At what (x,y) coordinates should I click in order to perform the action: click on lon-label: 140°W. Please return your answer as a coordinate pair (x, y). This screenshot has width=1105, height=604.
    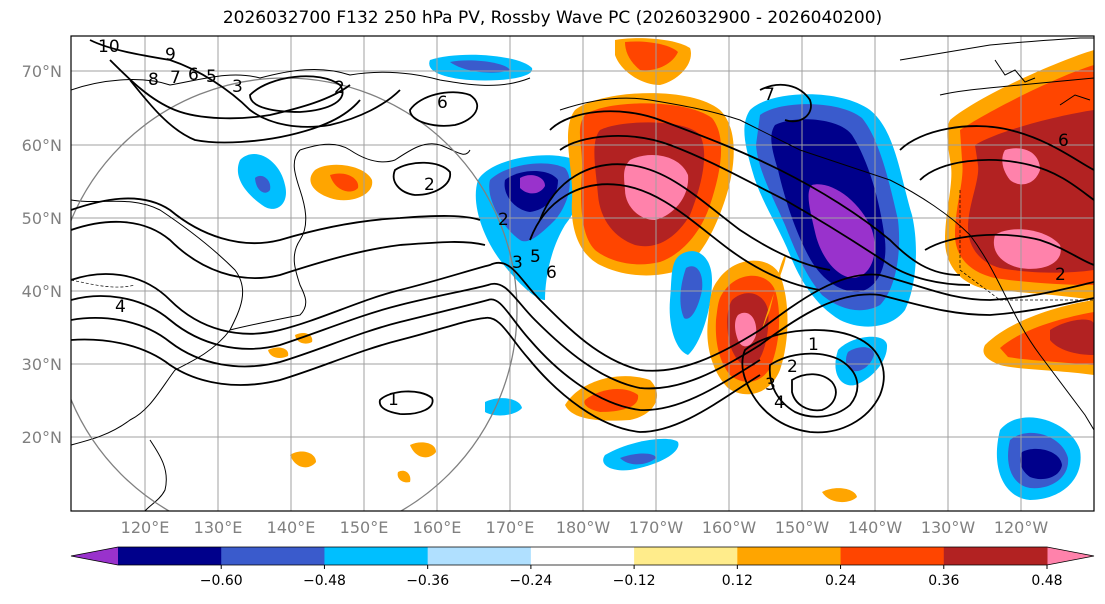
    Looking at the image, I should click on (875, 527).